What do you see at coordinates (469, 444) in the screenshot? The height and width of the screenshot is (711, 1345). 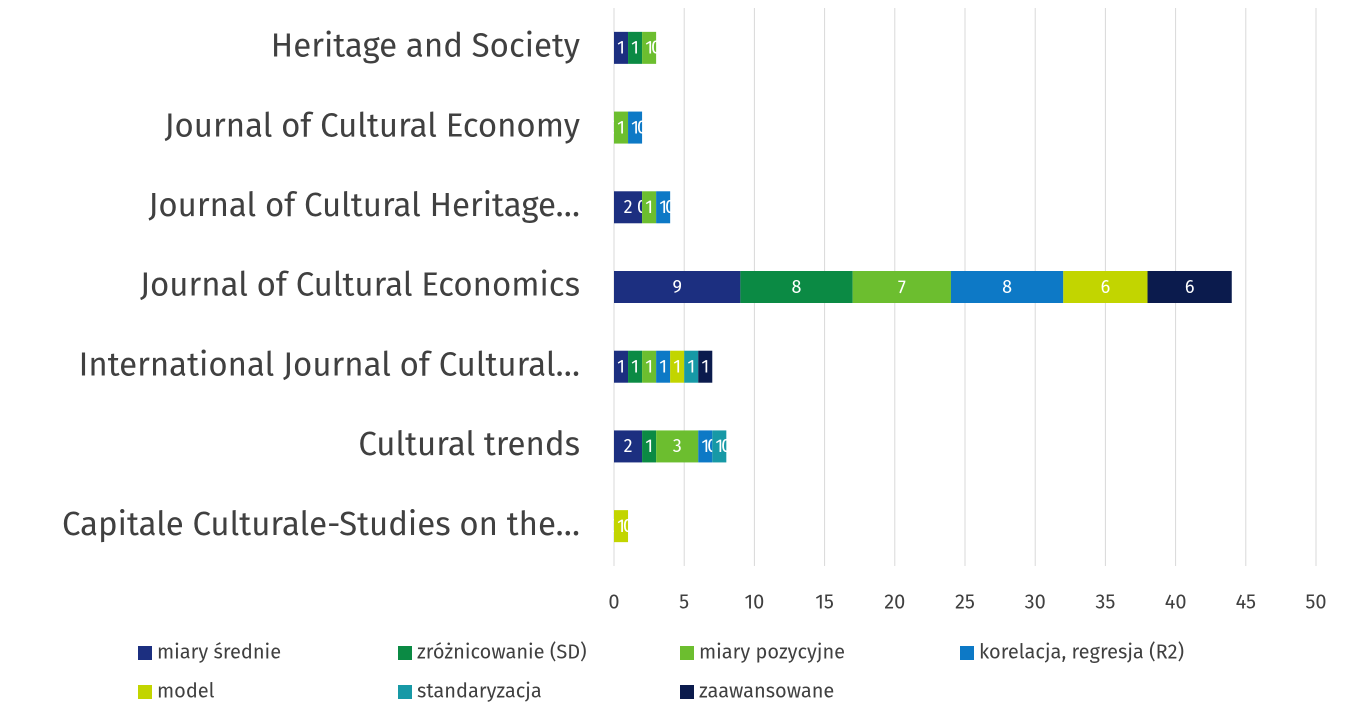 I see `category-label: Cultural trends` at bounding box center [469, 444].